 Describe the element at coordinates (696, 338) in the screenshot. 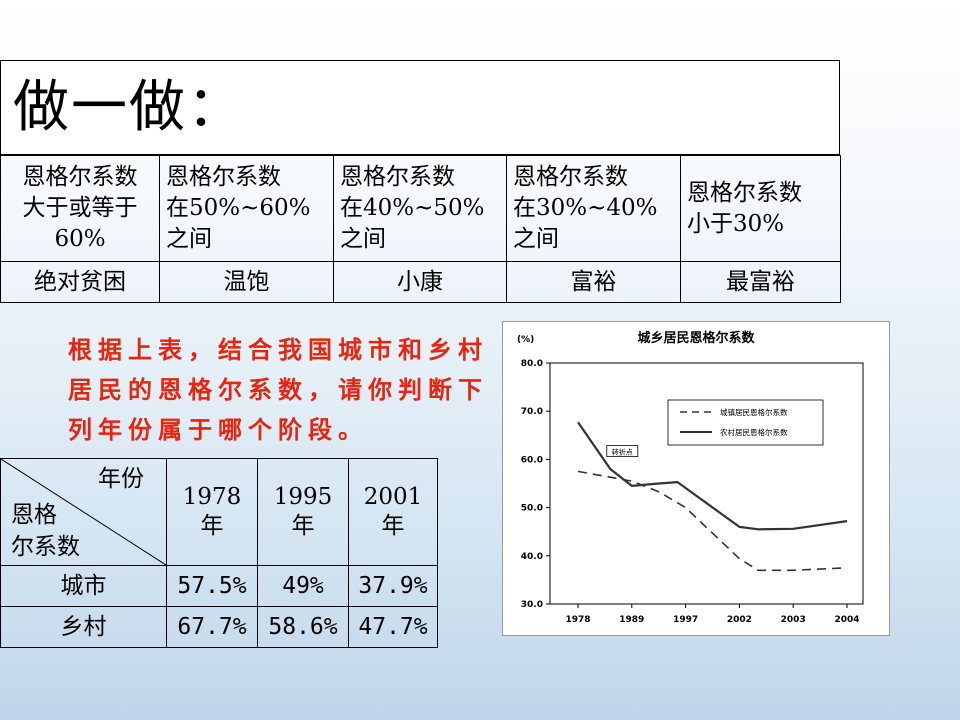

I see `chart-title: 城乡居民恩格尔系数` at that location.